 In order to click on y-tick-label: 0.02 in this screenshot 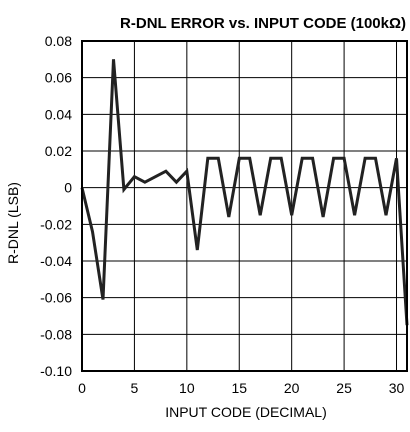, I will do `click(58, 151)`.